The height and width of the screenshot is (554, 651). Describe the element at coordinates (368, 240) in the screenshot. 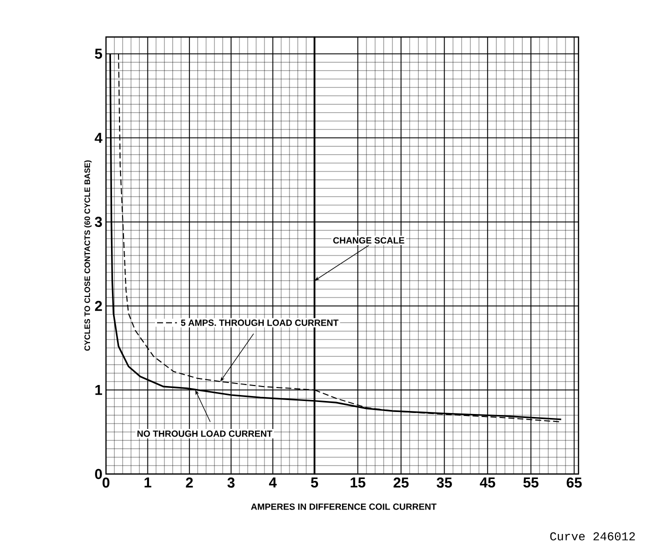

I see `ref-line-label: CHANGE SCALE` at that location.